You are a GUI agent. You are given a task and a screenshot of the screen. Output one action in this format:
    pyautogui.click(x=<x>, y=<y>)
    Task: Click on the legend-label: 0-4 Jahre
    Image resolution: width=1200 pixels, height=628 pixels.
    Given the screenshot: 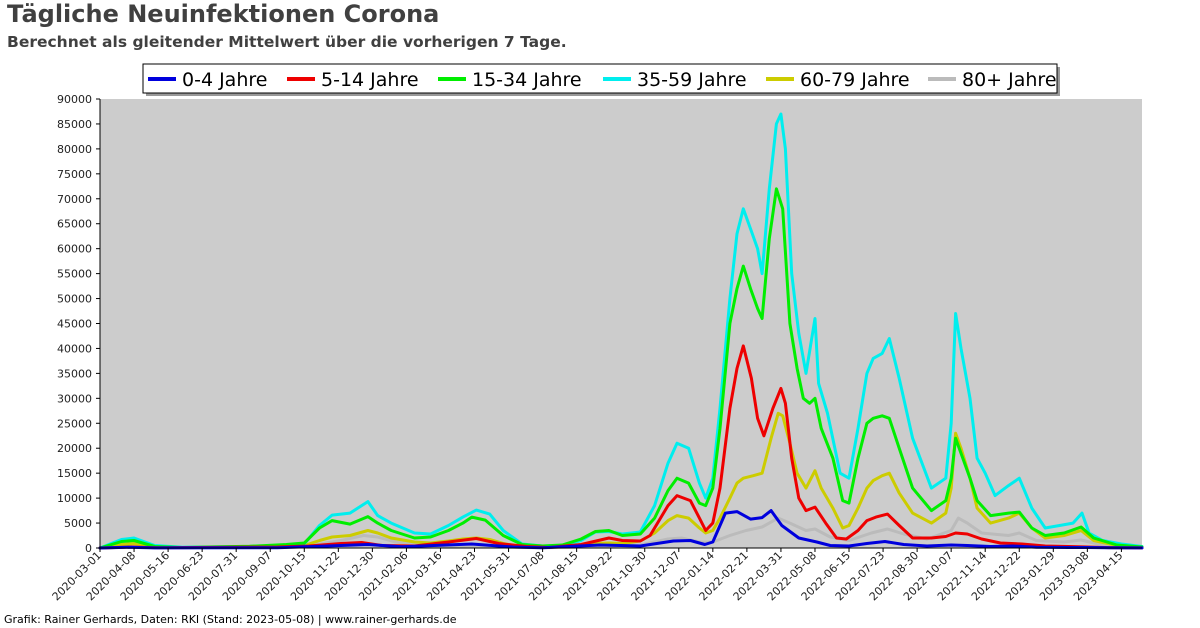 What is the action you would take?
    pyautogui.click(x=224, y=80)
    